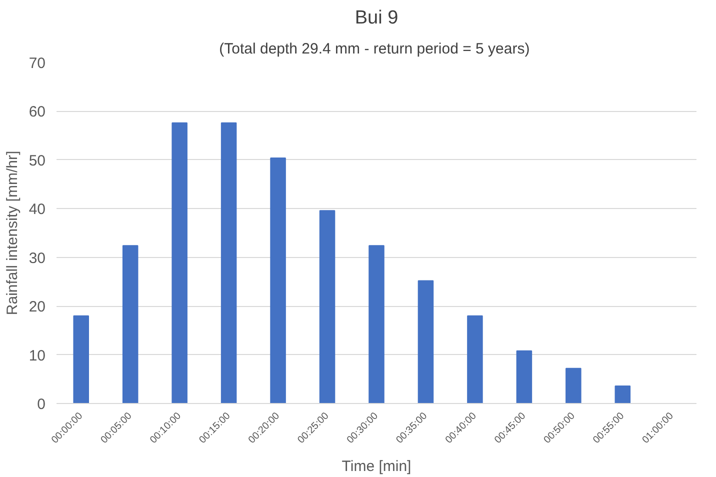 The height and width of the screenshot is (477, 716). Describe the element at coordinates (37, 307) in the screenshot. I see `y-tick-label: 20` at that location.